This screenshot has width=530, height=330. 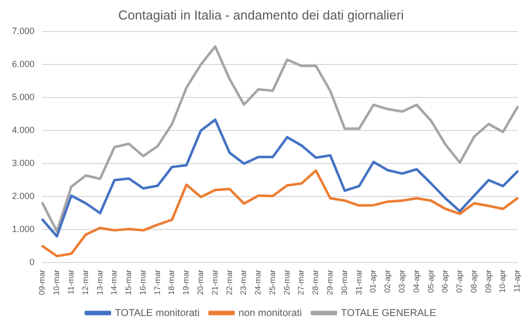 What do you see at coordinates (99, 282) in the screenshot?
I see `x-tick-label: 13-mar` at bounding box center [99, 282].